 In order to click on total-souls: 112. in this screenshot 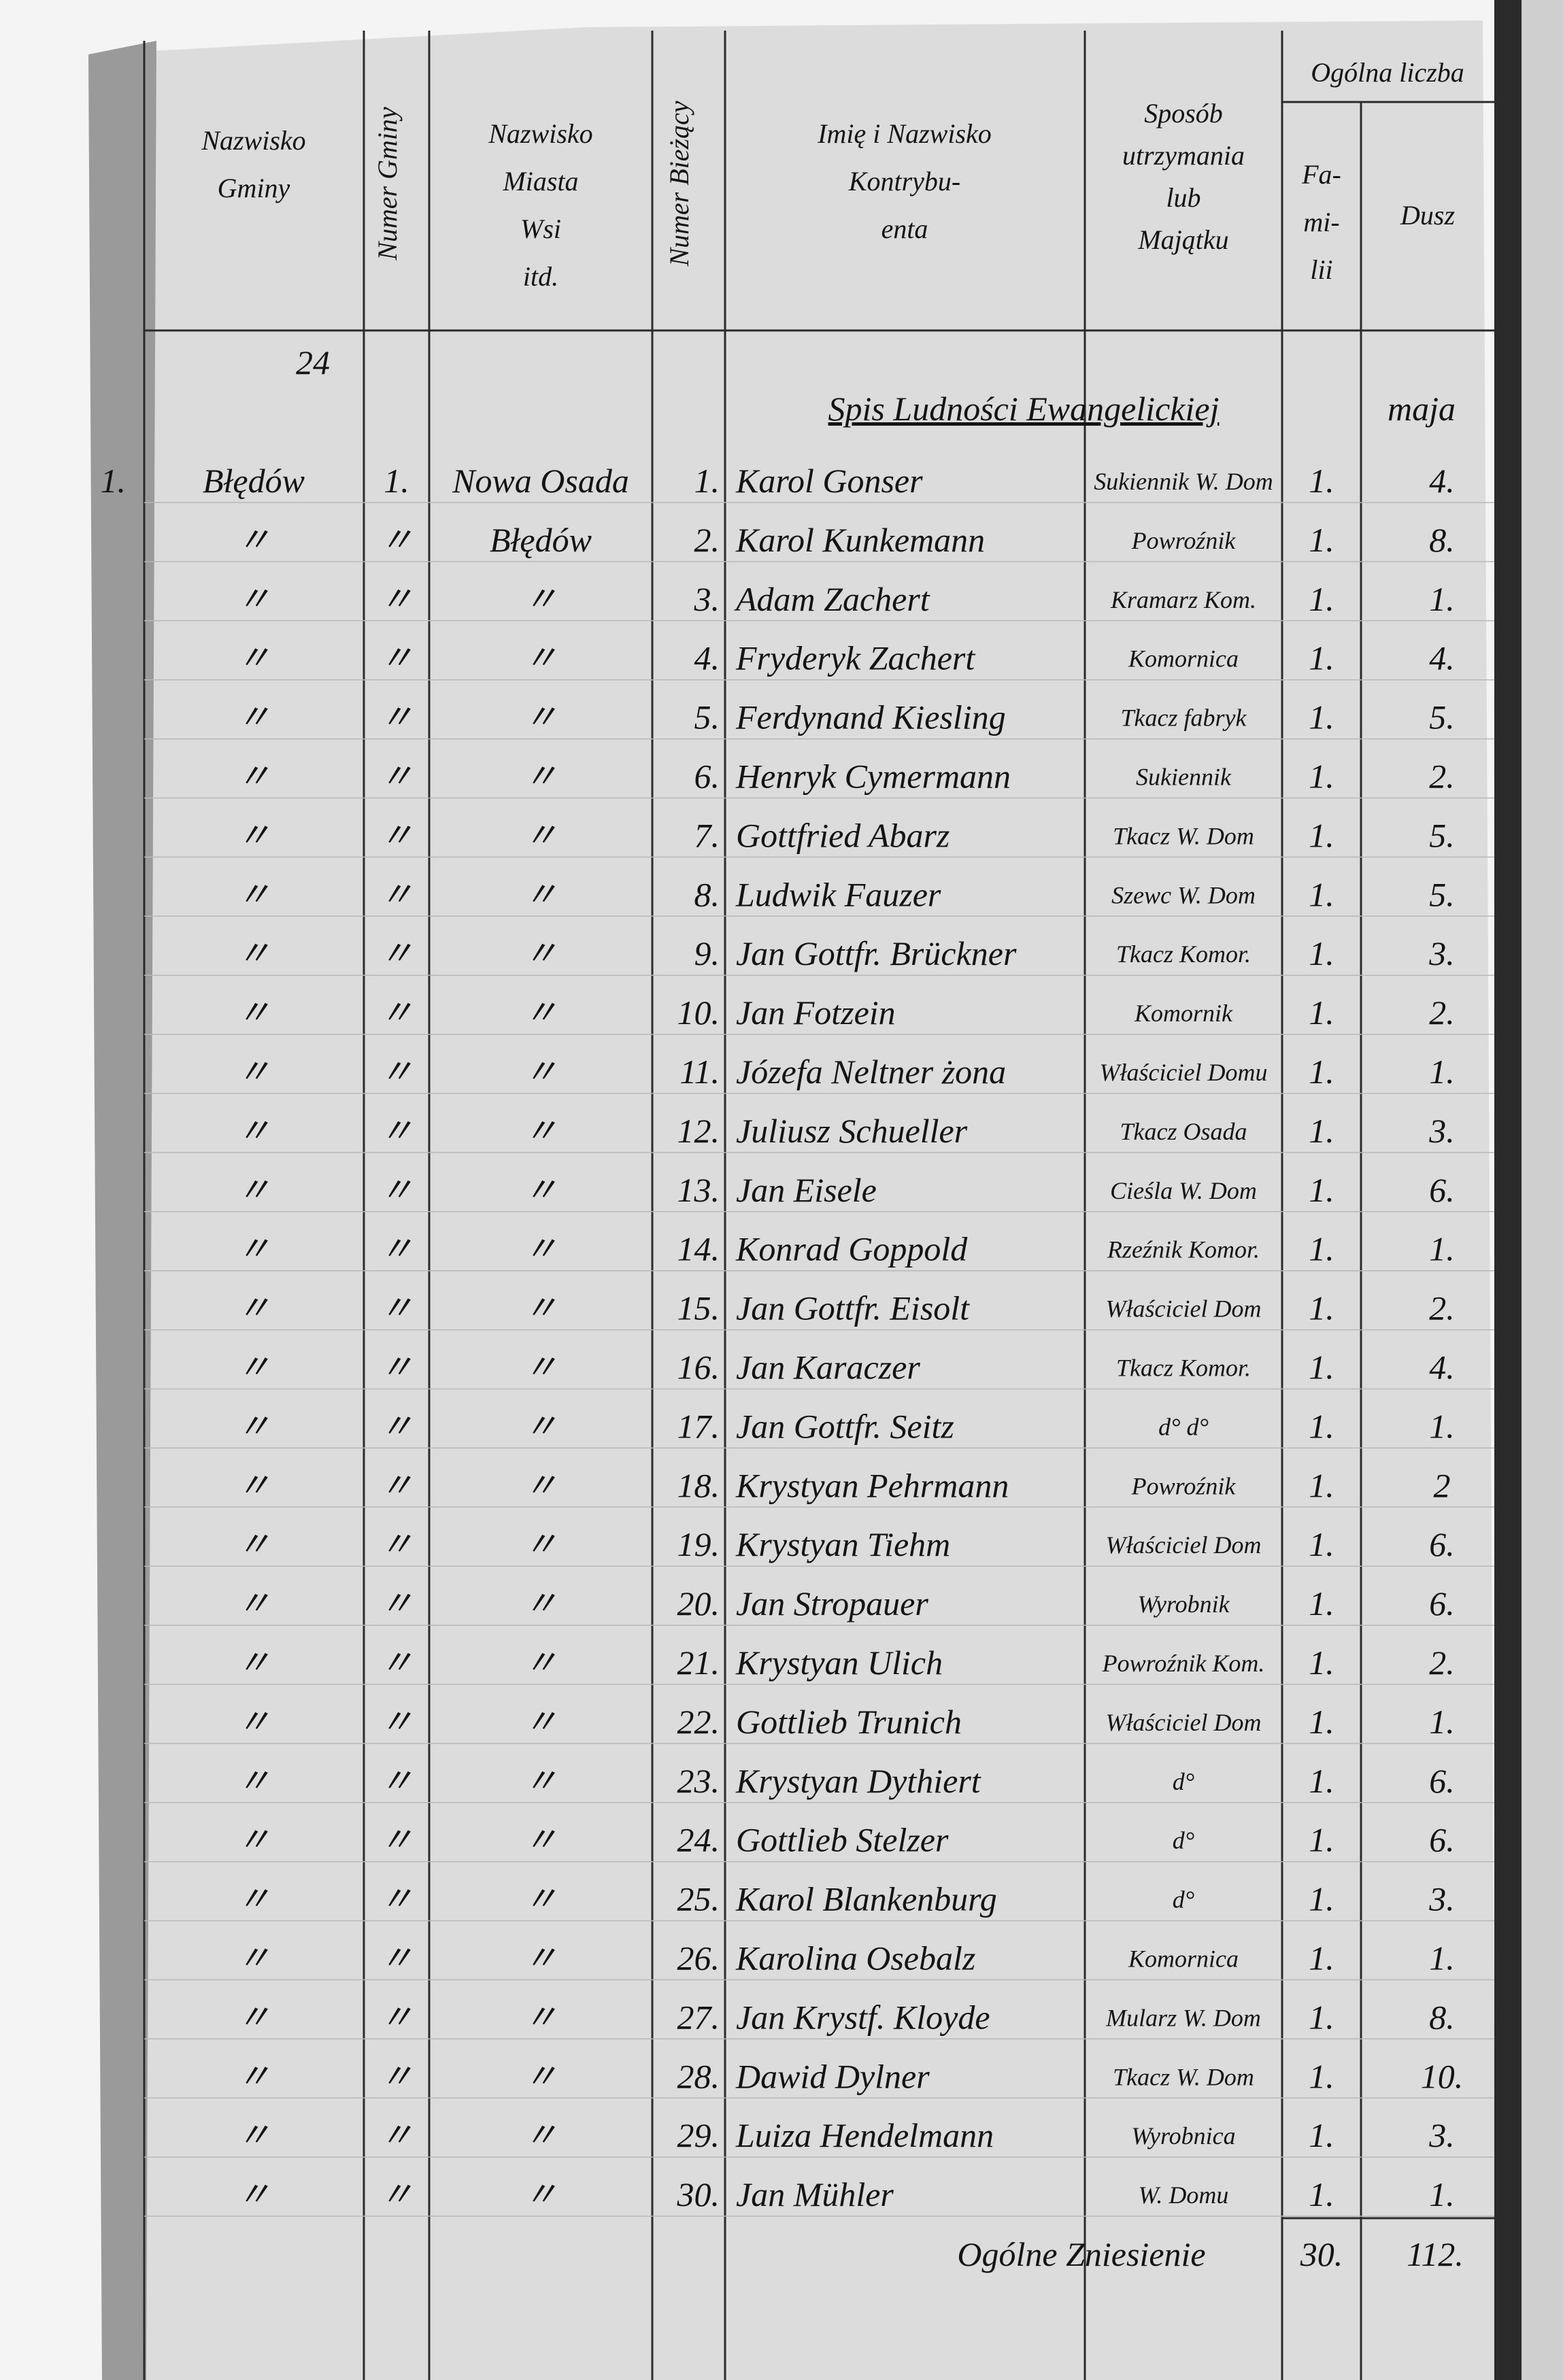, I will do `click(1435, 2254)`.